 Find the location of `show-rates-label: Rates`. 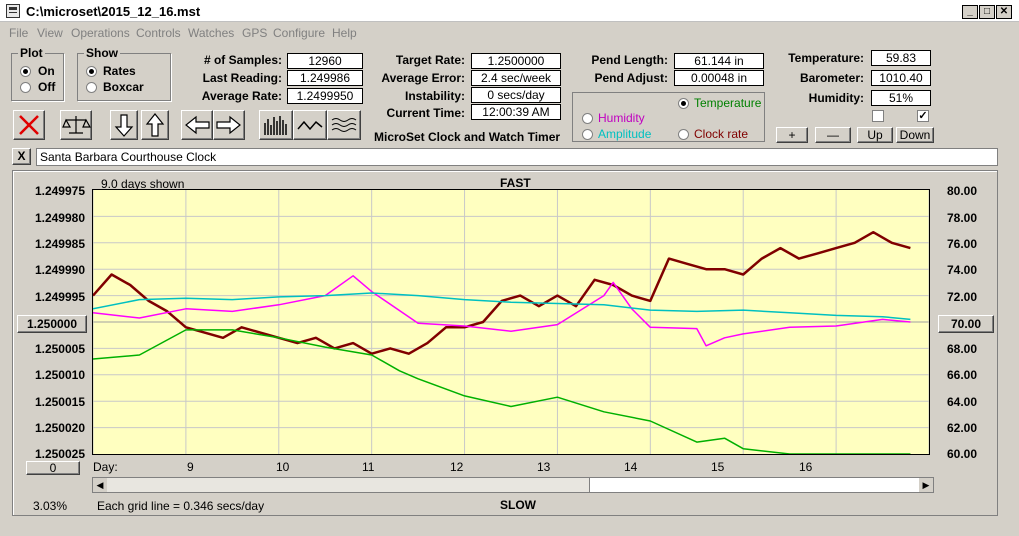

show-rates-label: Rates is located at coordinates (119, 71).